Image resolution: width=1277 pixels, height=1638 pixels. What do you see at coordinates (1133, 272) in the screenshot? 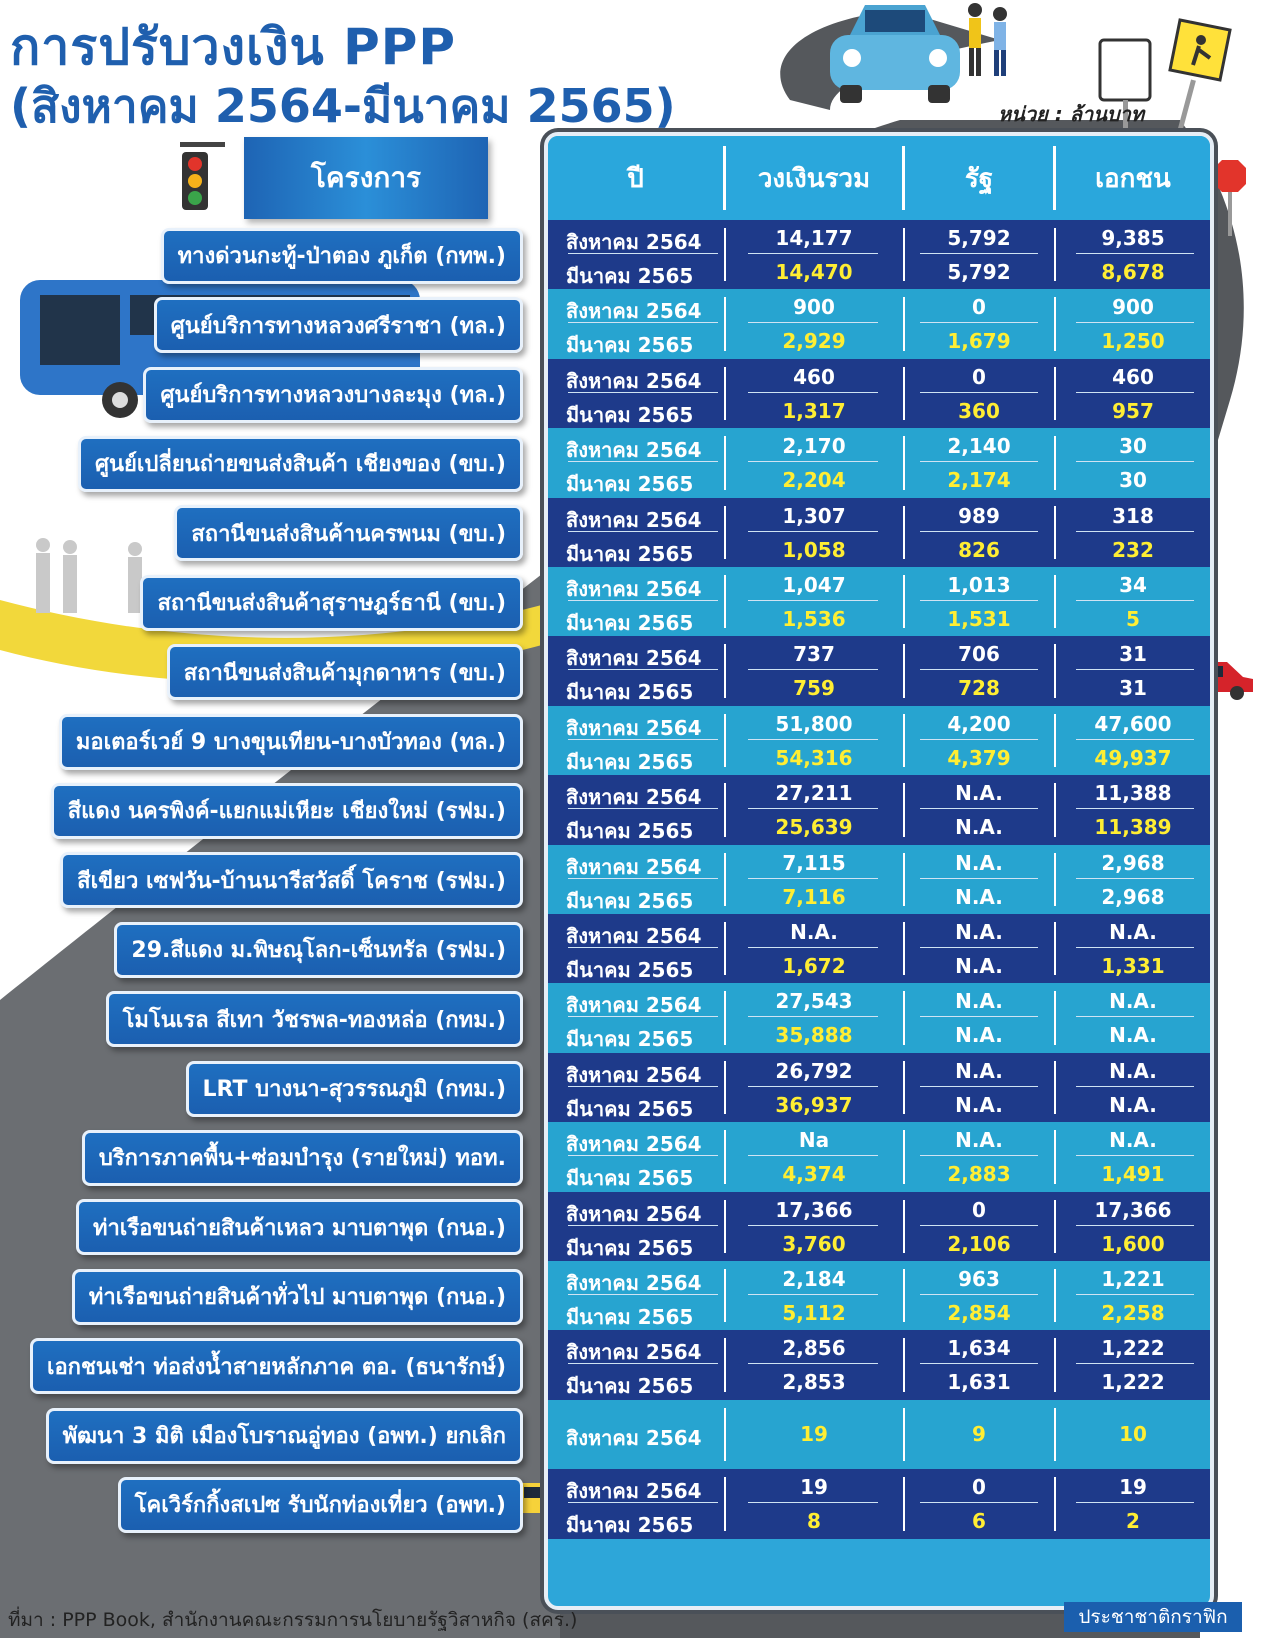
I see `private-value-cell: 8,678` at bounding box center [1133, 272].